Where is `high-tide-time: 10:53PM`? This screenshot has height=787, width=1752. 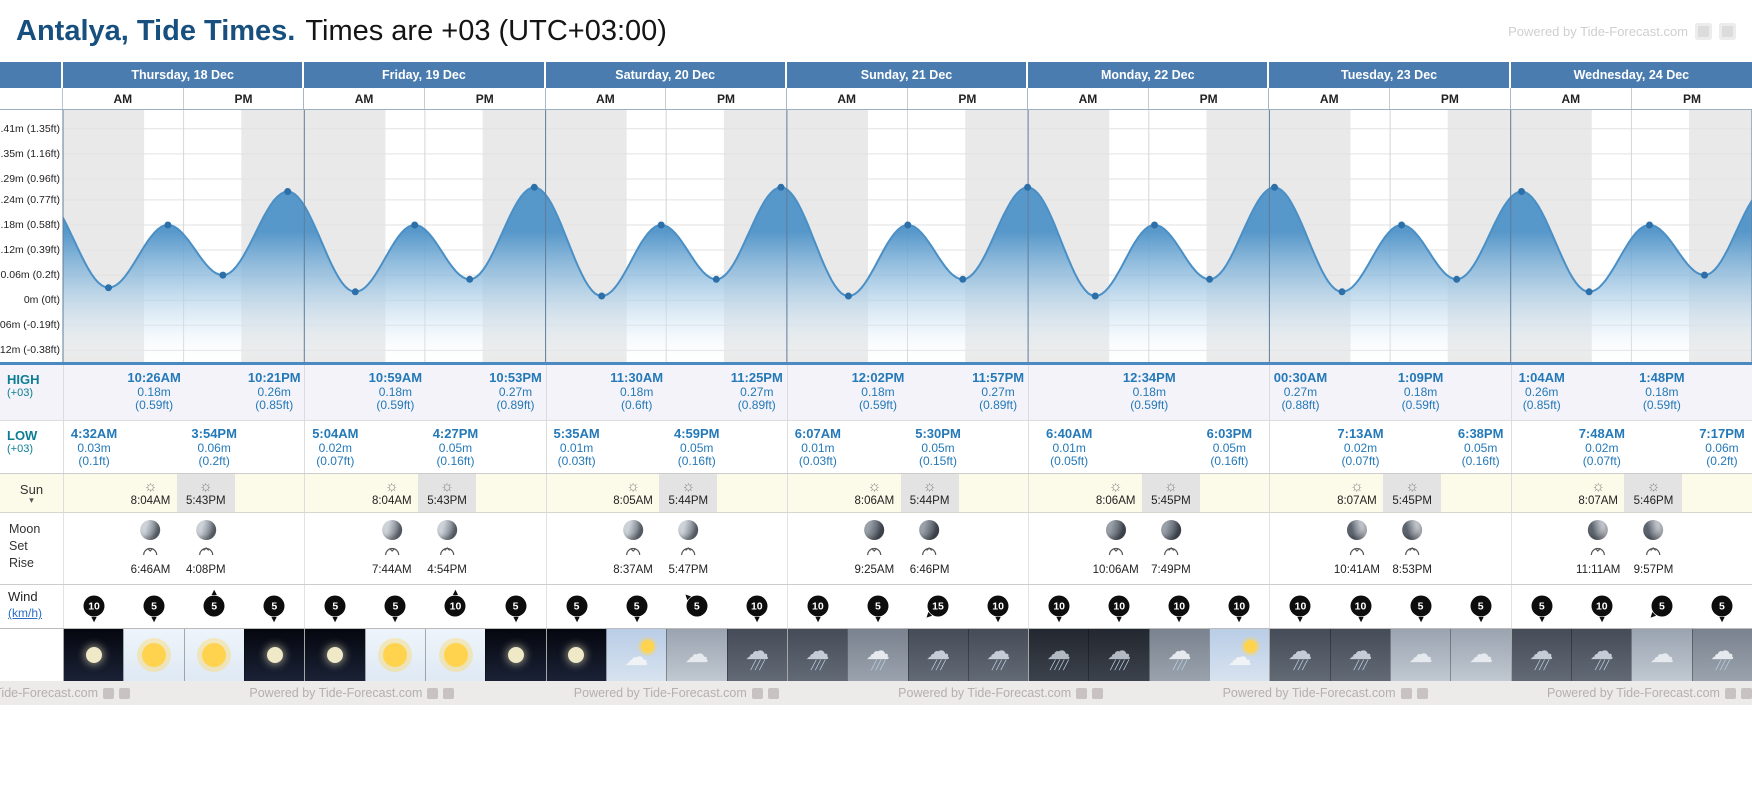 high-tide-time: 10:53PM is located at coordinates (515, 377).